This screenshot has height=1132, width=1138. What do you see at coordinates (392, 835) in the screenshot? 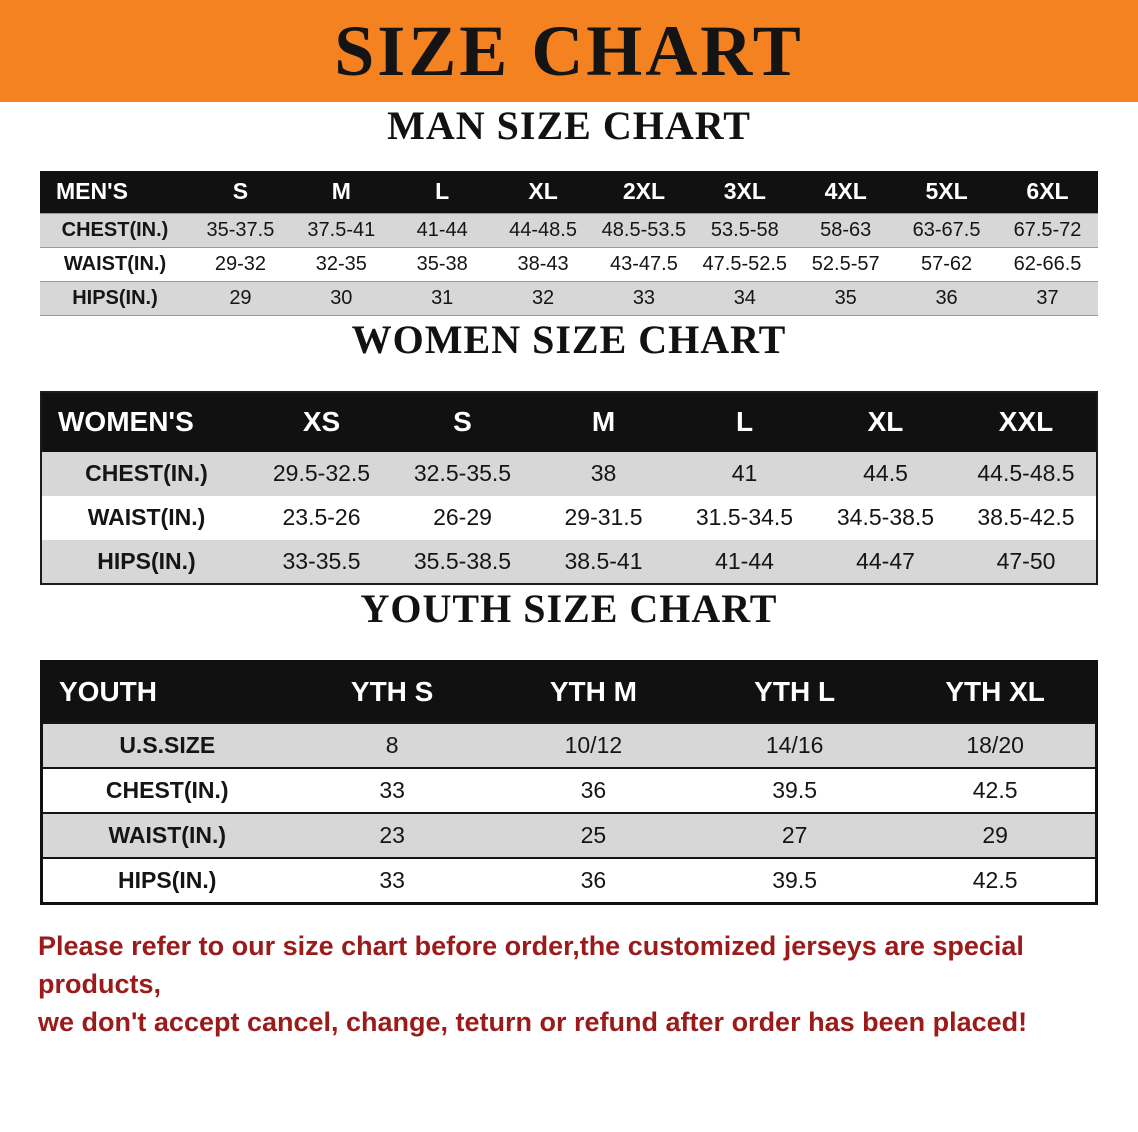
I see `size-value-cell: 23` at bounding box center [392, 835].